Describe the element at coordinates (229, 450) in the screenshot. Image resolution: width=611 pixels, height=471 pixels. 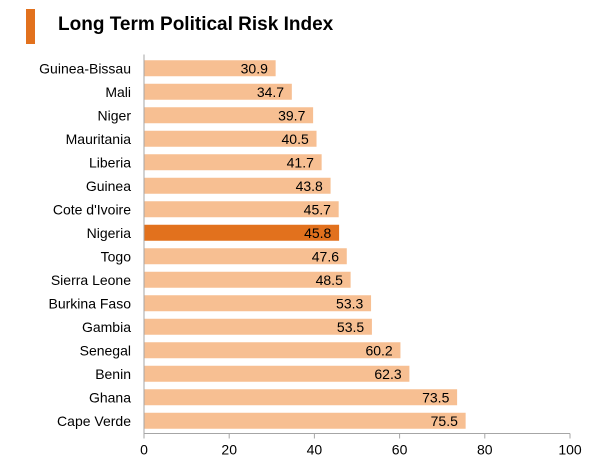
I see `x-tick-label: 20` at that location.